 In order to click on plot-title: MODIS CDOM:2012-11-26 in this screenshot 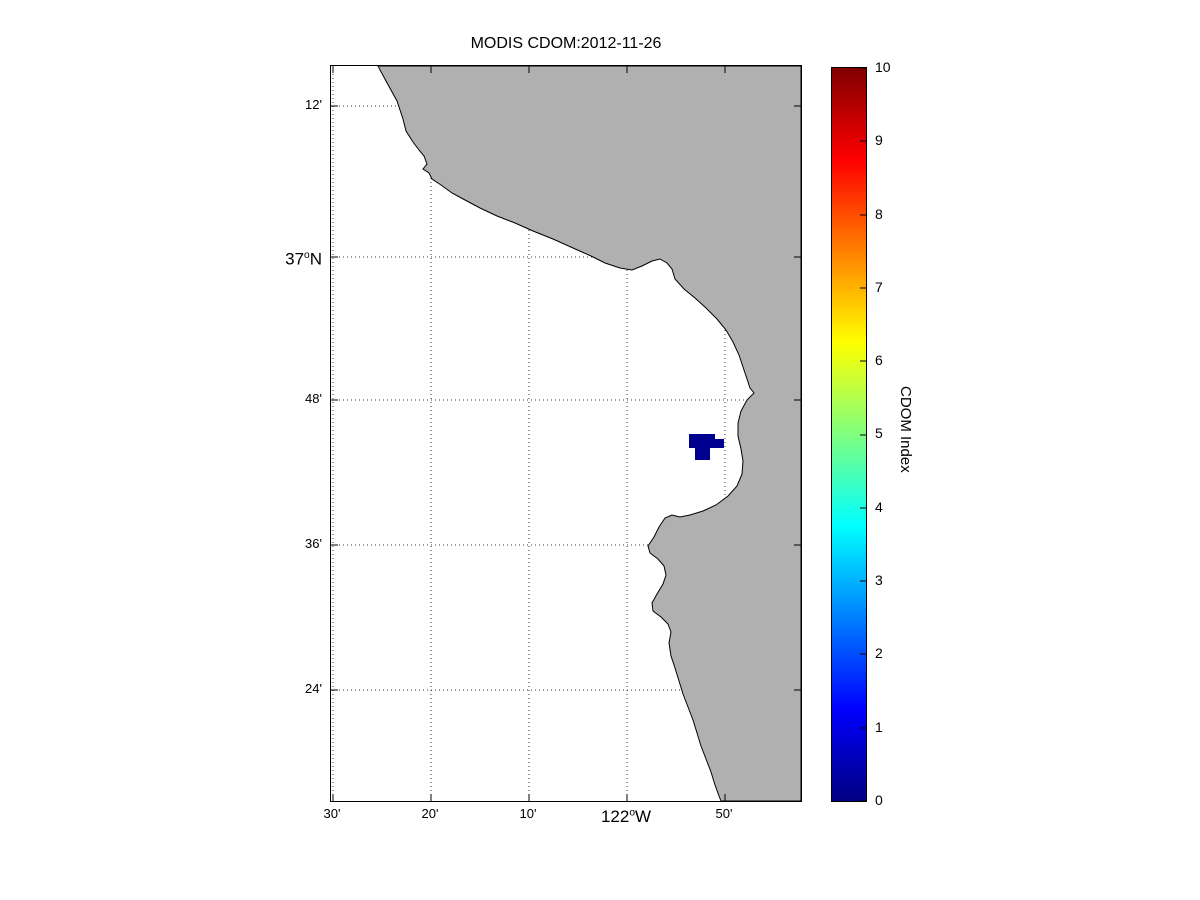, I will do `click(566, 43)`.